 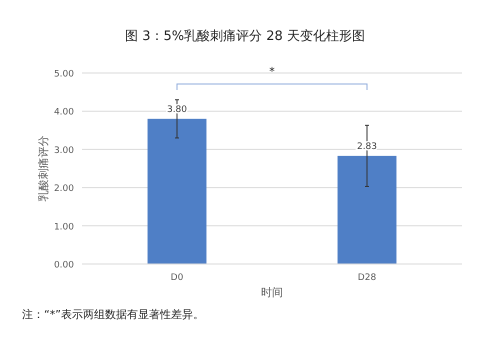 I want to click on y-tick-label: 0.00, so click(x=64, y=265).